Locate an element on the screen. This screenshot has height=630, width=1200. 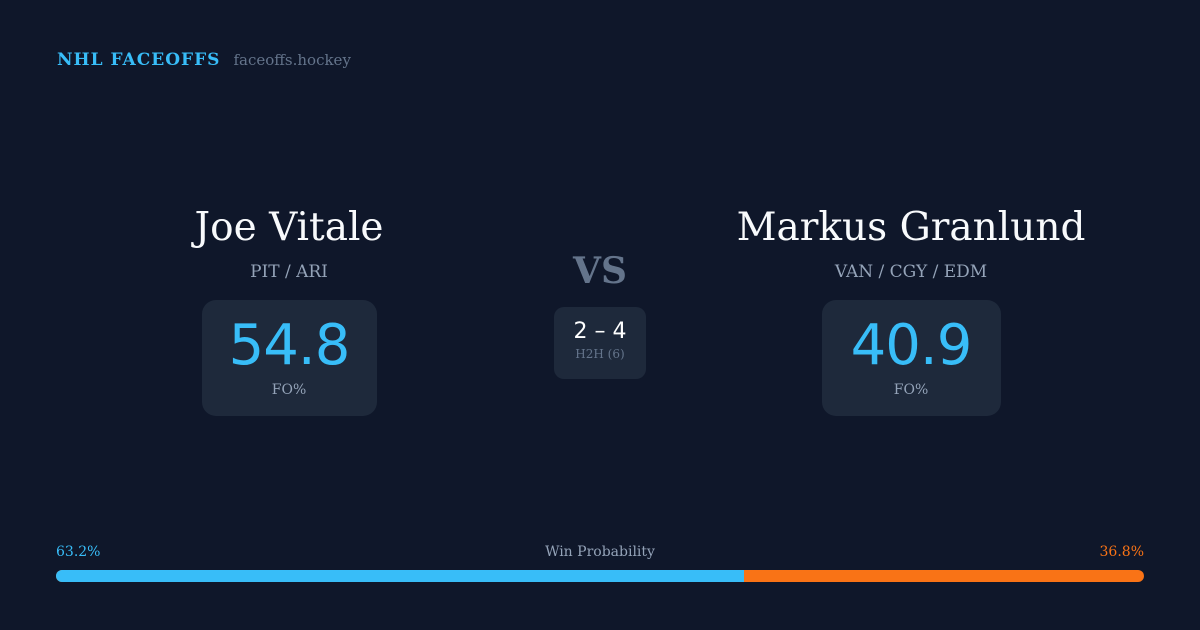
win-probability: 63.2% Win Probability 36.8% is located at coordinates (600, 563).